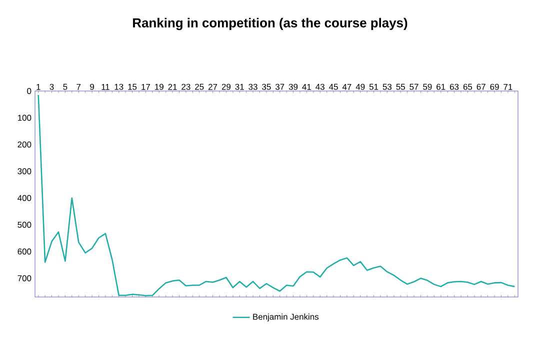  Describe the element at coordinates (508, 87) in the screenshot. I see `x-tick-label: 71` at that location.